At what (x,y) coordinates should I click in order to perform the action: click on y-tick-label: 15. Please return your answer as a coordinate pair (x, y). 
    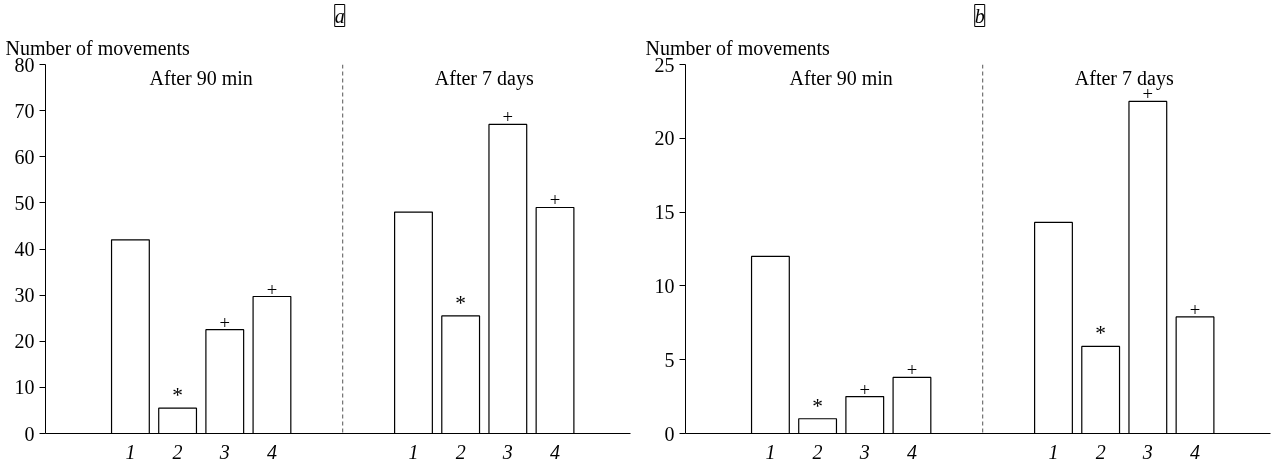
    Looking at the image, I should click on (664, 212).